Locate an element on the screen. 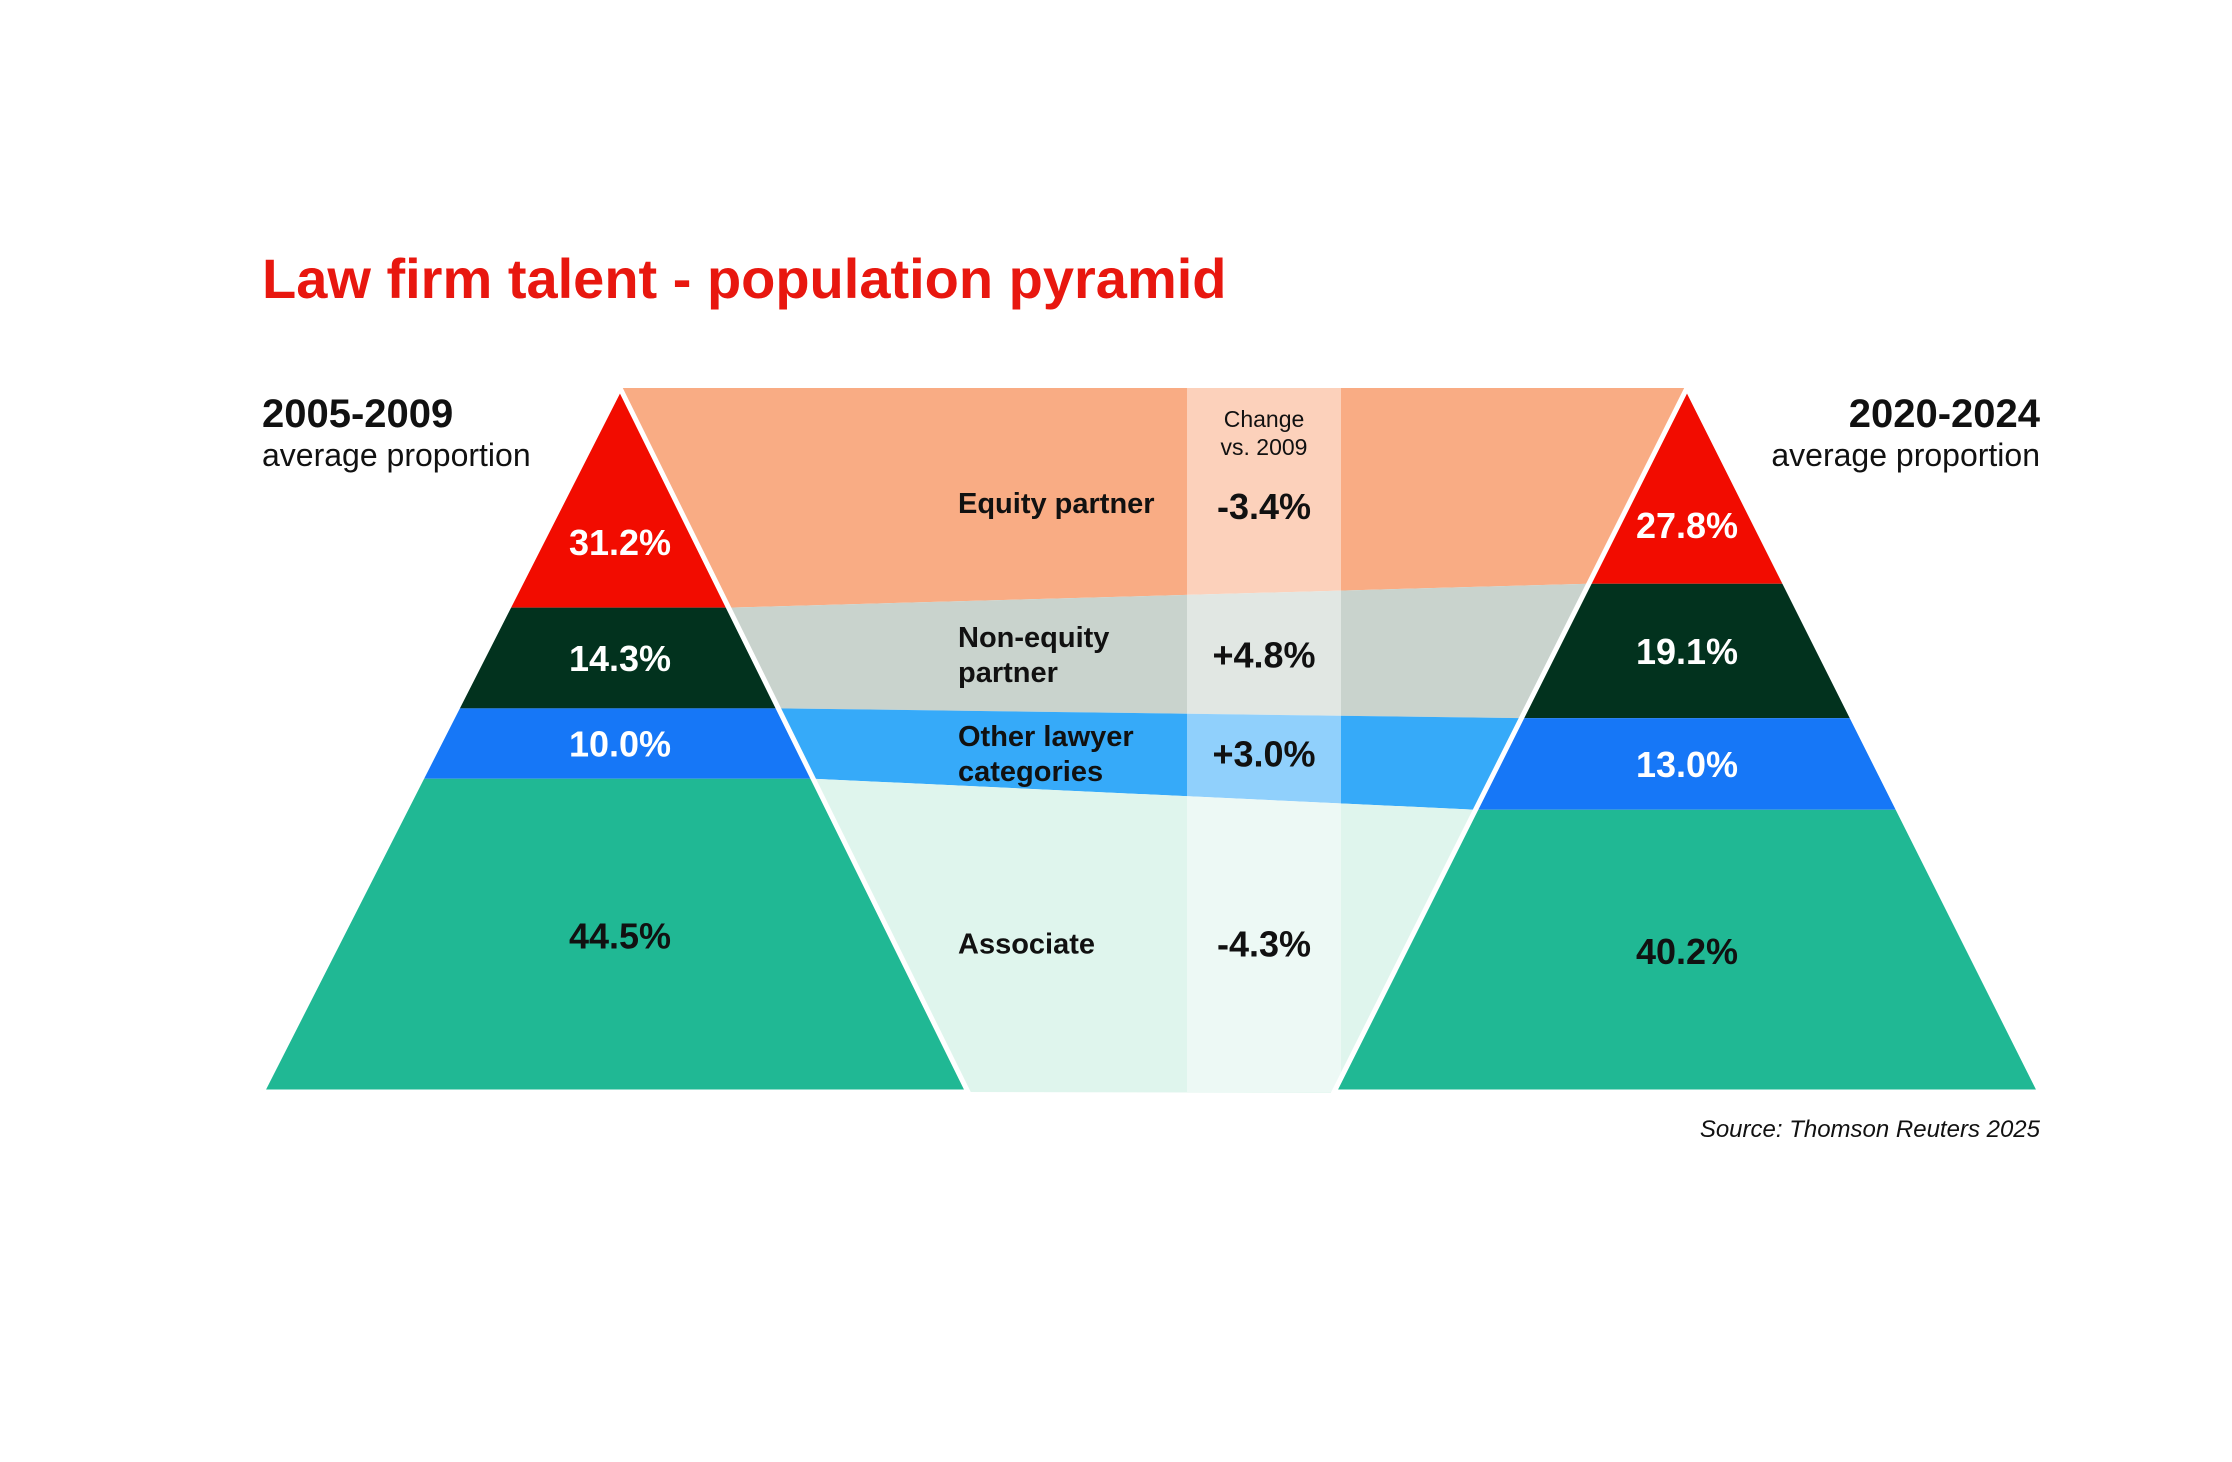 The image size is (2232, 1462). right-value-associate: 40.2% is located at coordinates (1687, 951).